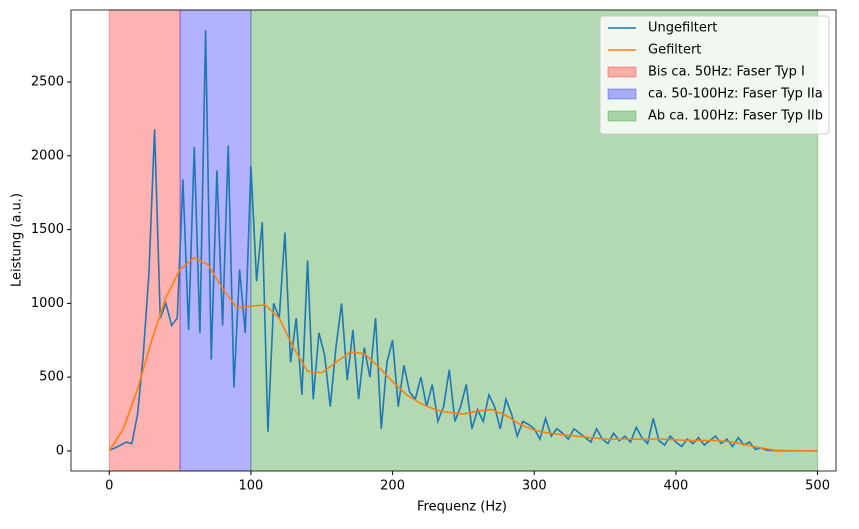  I want to click on legend-label: Ungefiltert, so click(682, 28).